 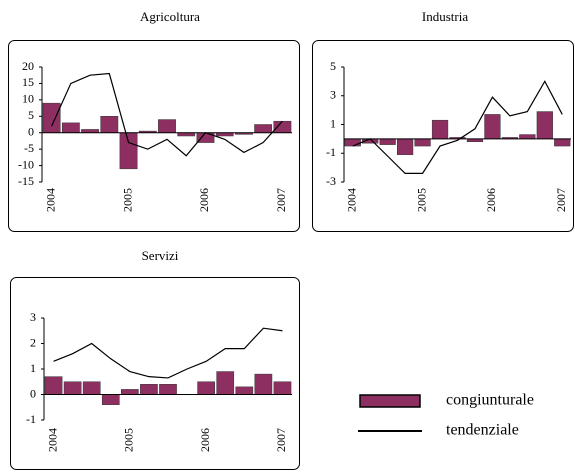 What do you see at coordinates (170, 16) in the screenshot?
I see `chart-title: Agricoltura` at bounding box center [170, 16].